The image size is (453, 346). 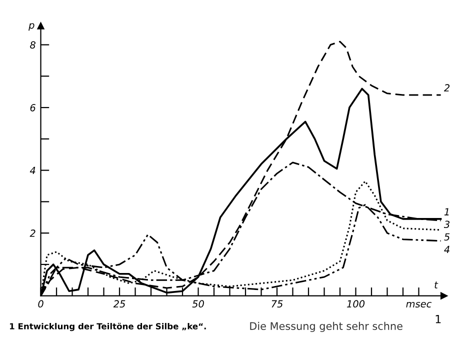 I want to click on x-tick-label: msec, so click(x=419, y=305).